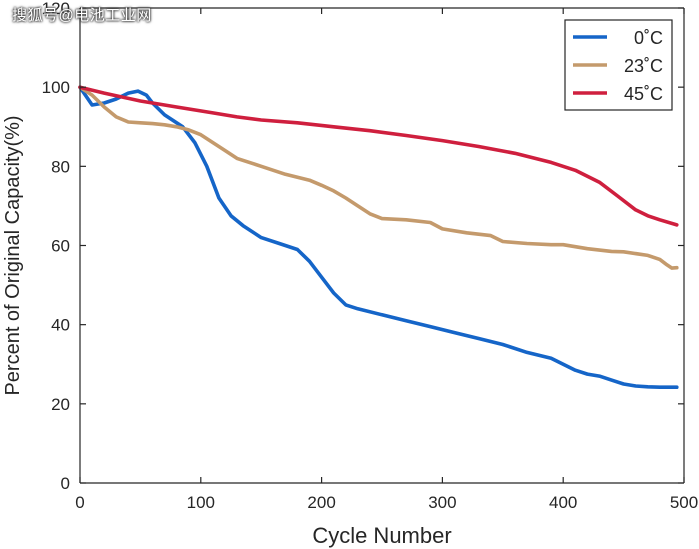  What do you see at coordinates (56, 87) in the screenshot?
I see `y-tick-label: 100` at bounding box center [56, 87].